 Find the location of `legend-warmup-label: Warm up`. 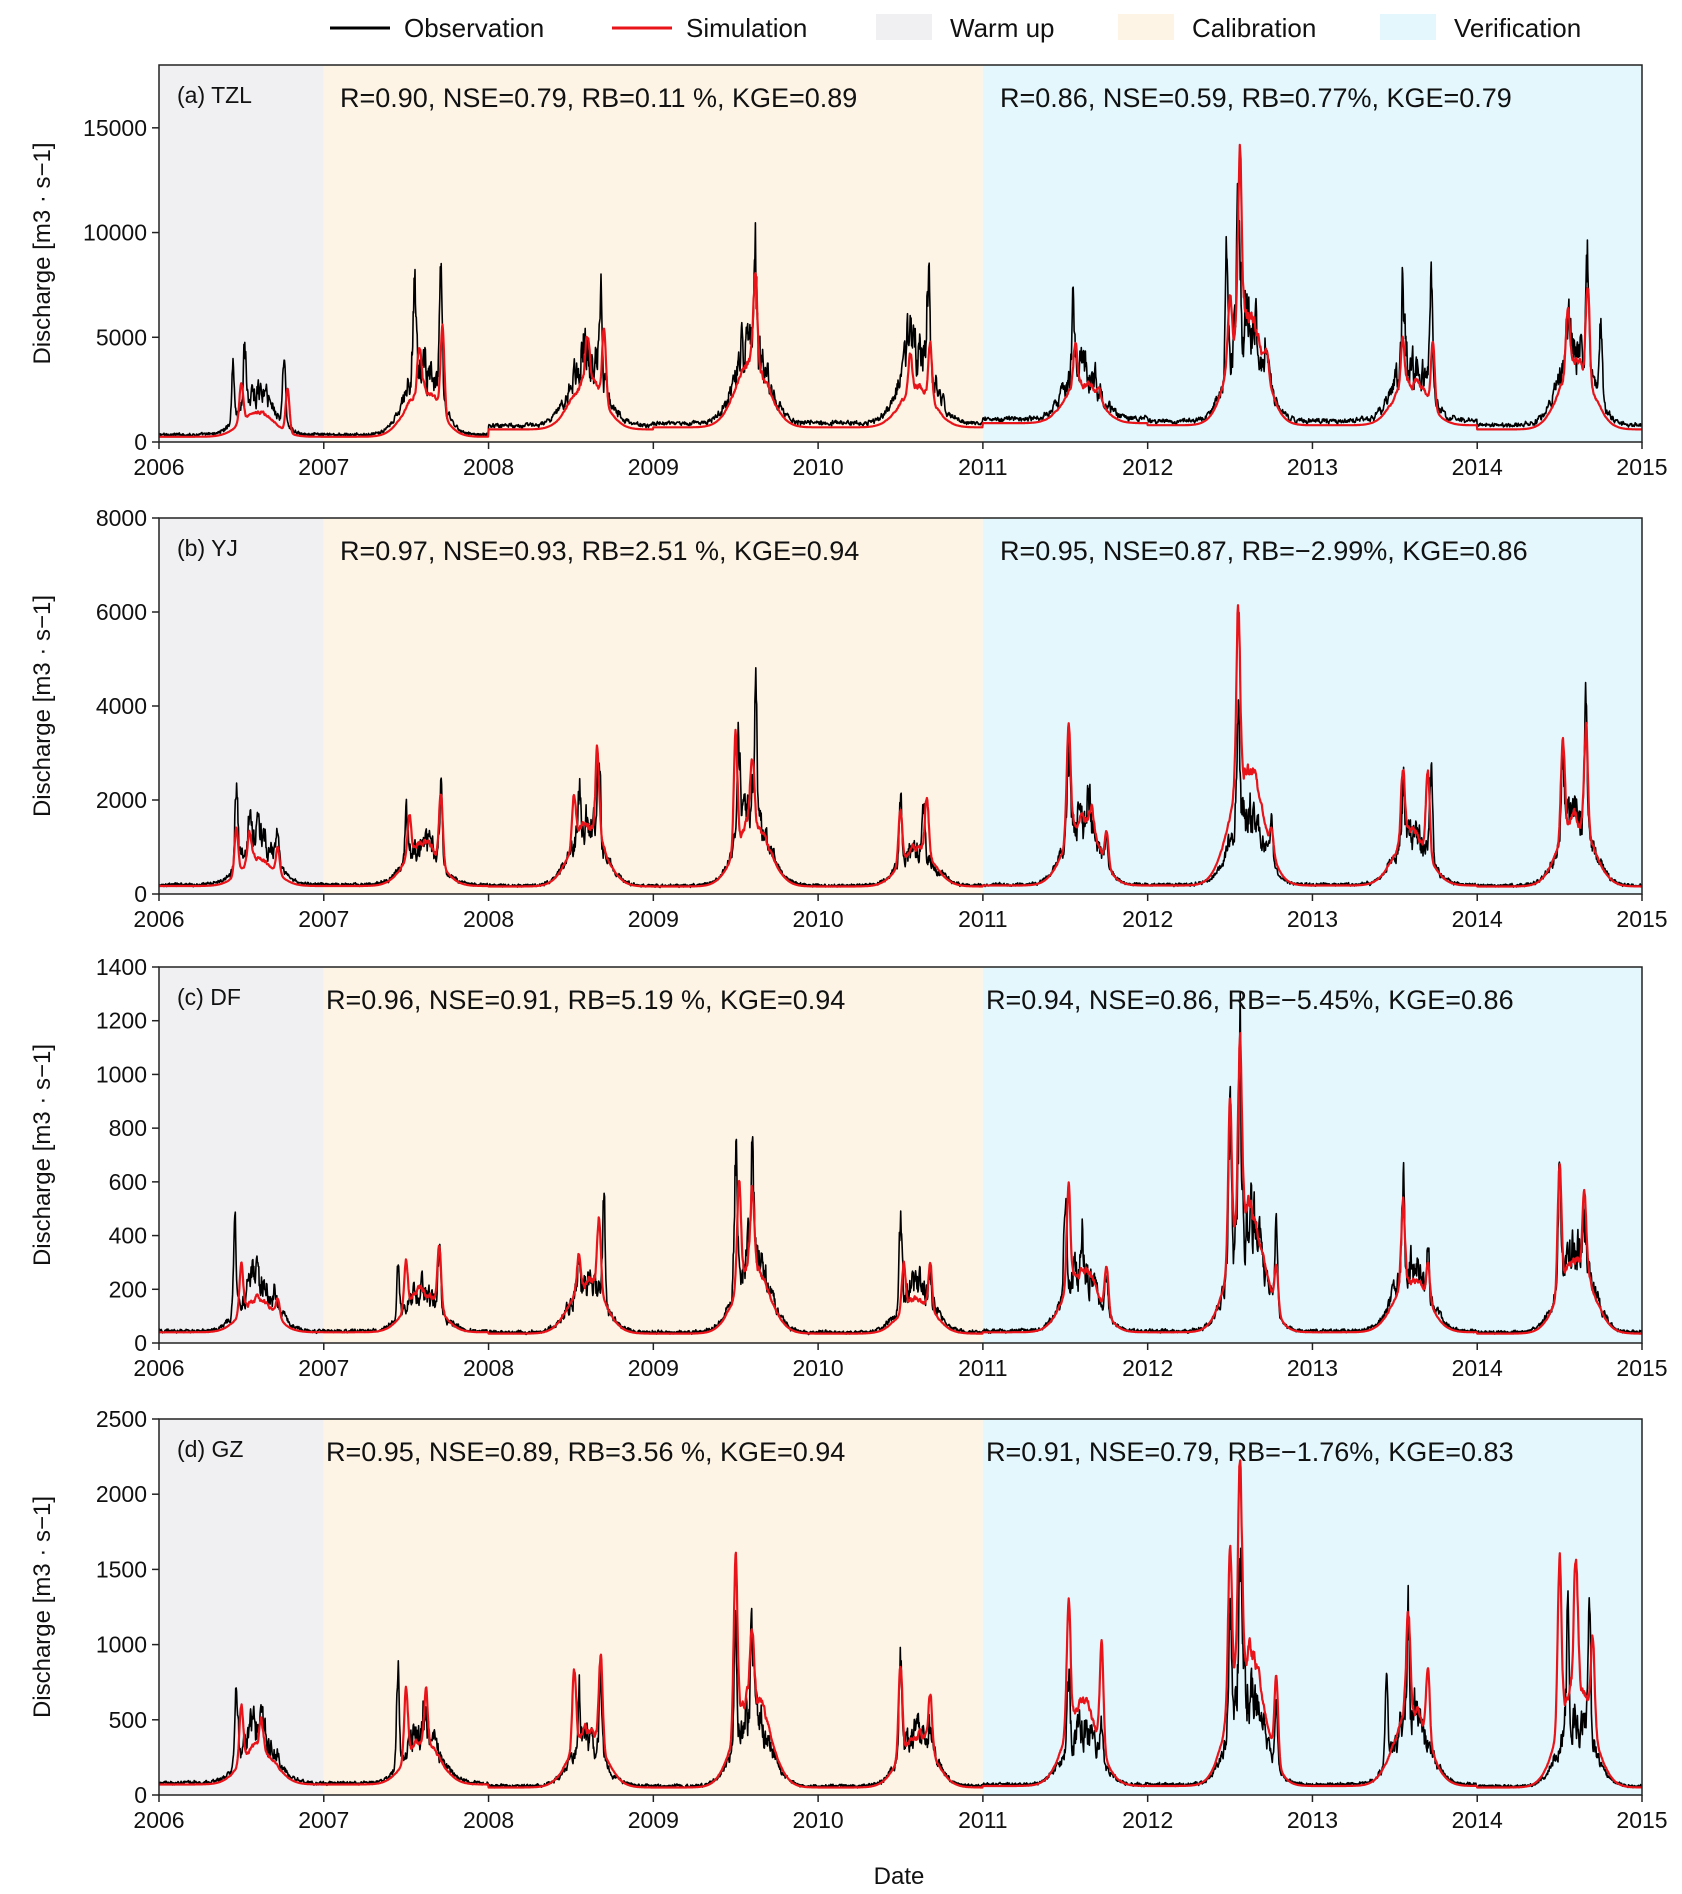

legend-warmup-label: Warm up is located at coordinates (1002, 28).